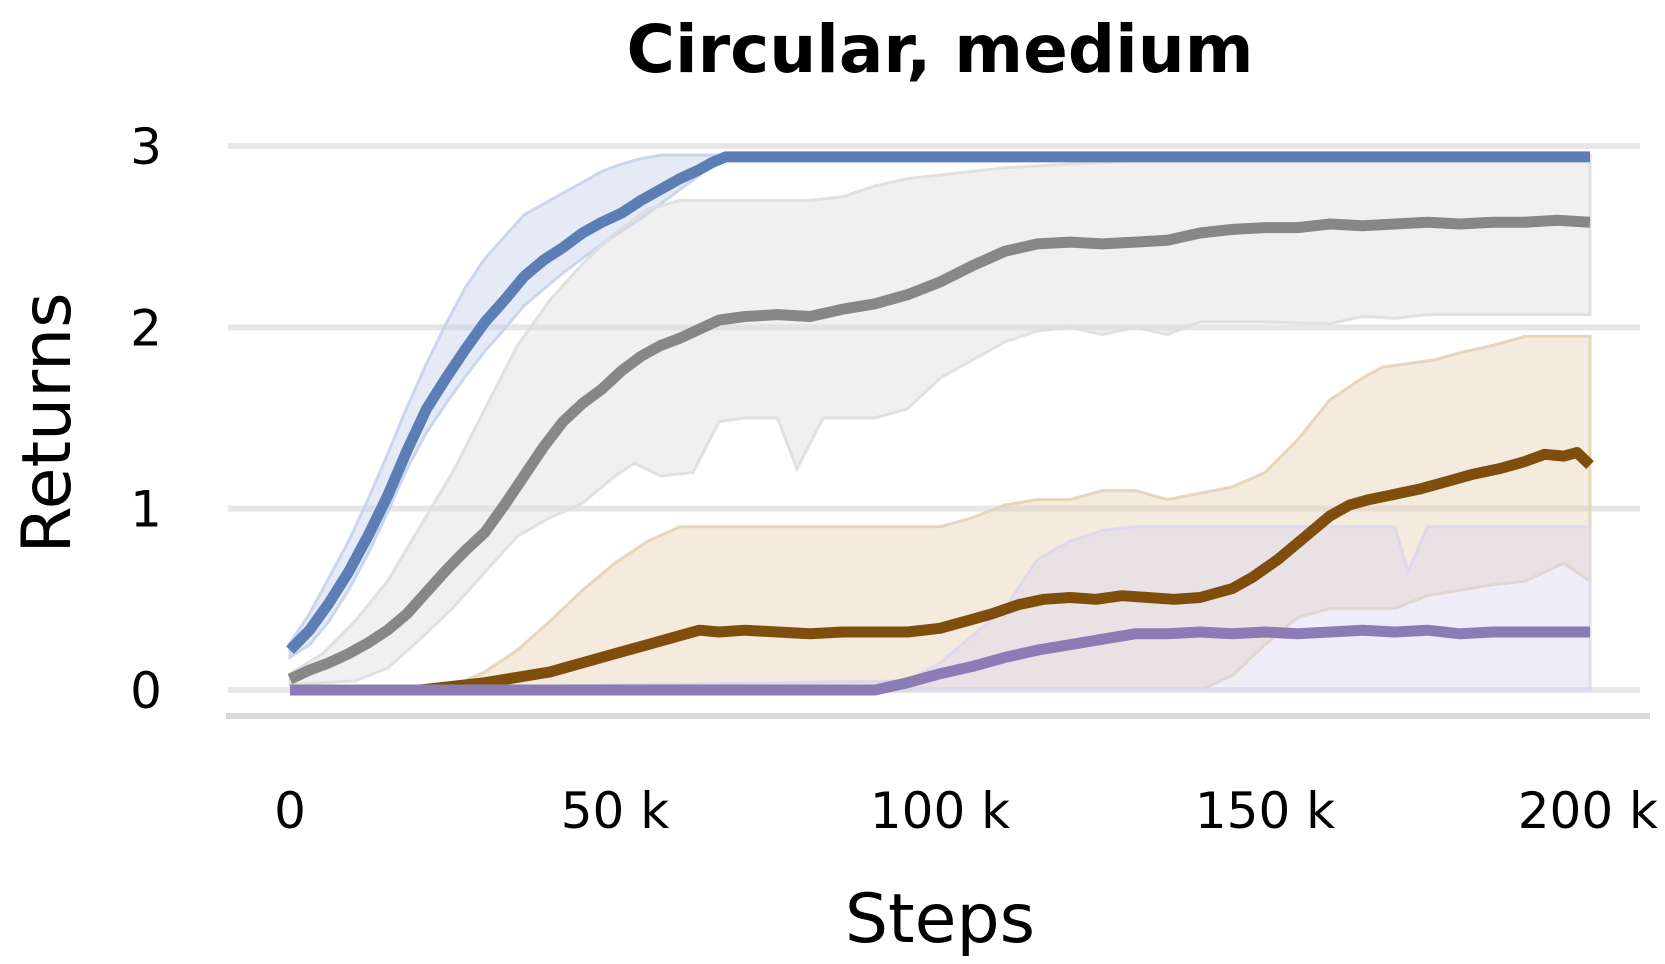  Describe the element at coordinates (1265, 811) in the screenshot. I see `x-tick-label: 150 k` at that location.